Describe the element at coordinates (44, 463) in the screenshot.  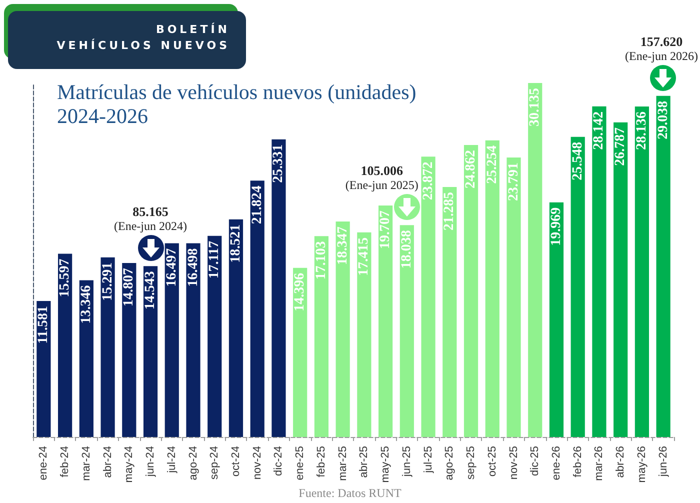
I see `x-tick-label: ene-24` at that location.